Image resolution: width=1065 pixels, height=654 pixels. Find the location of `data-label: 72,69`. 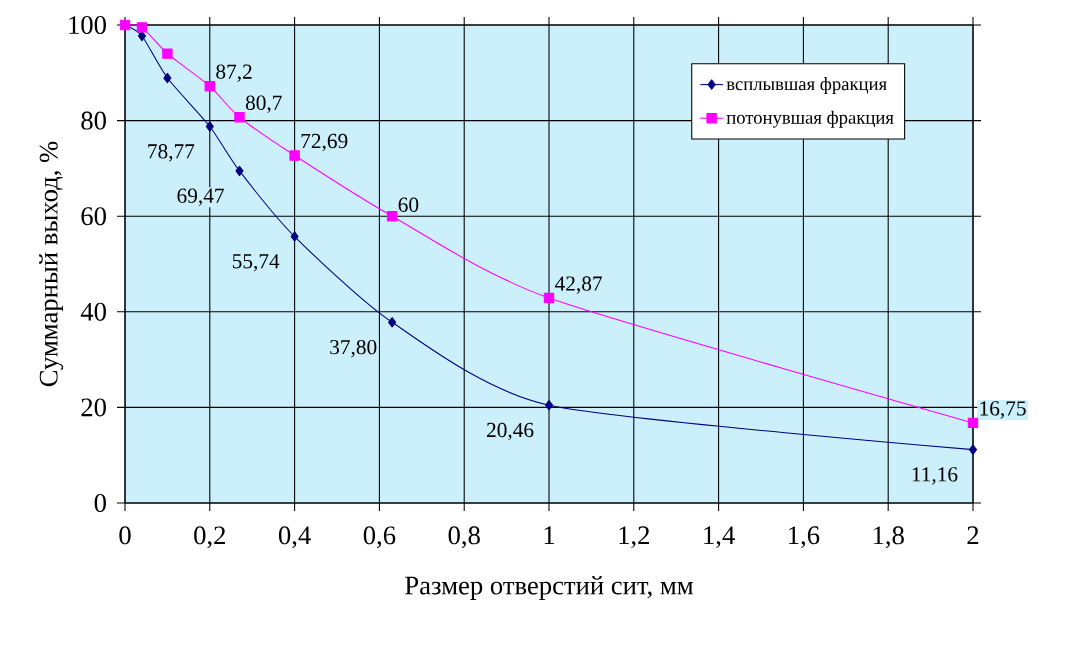

data-label: 72,69 is located at coordinates (324, 142).